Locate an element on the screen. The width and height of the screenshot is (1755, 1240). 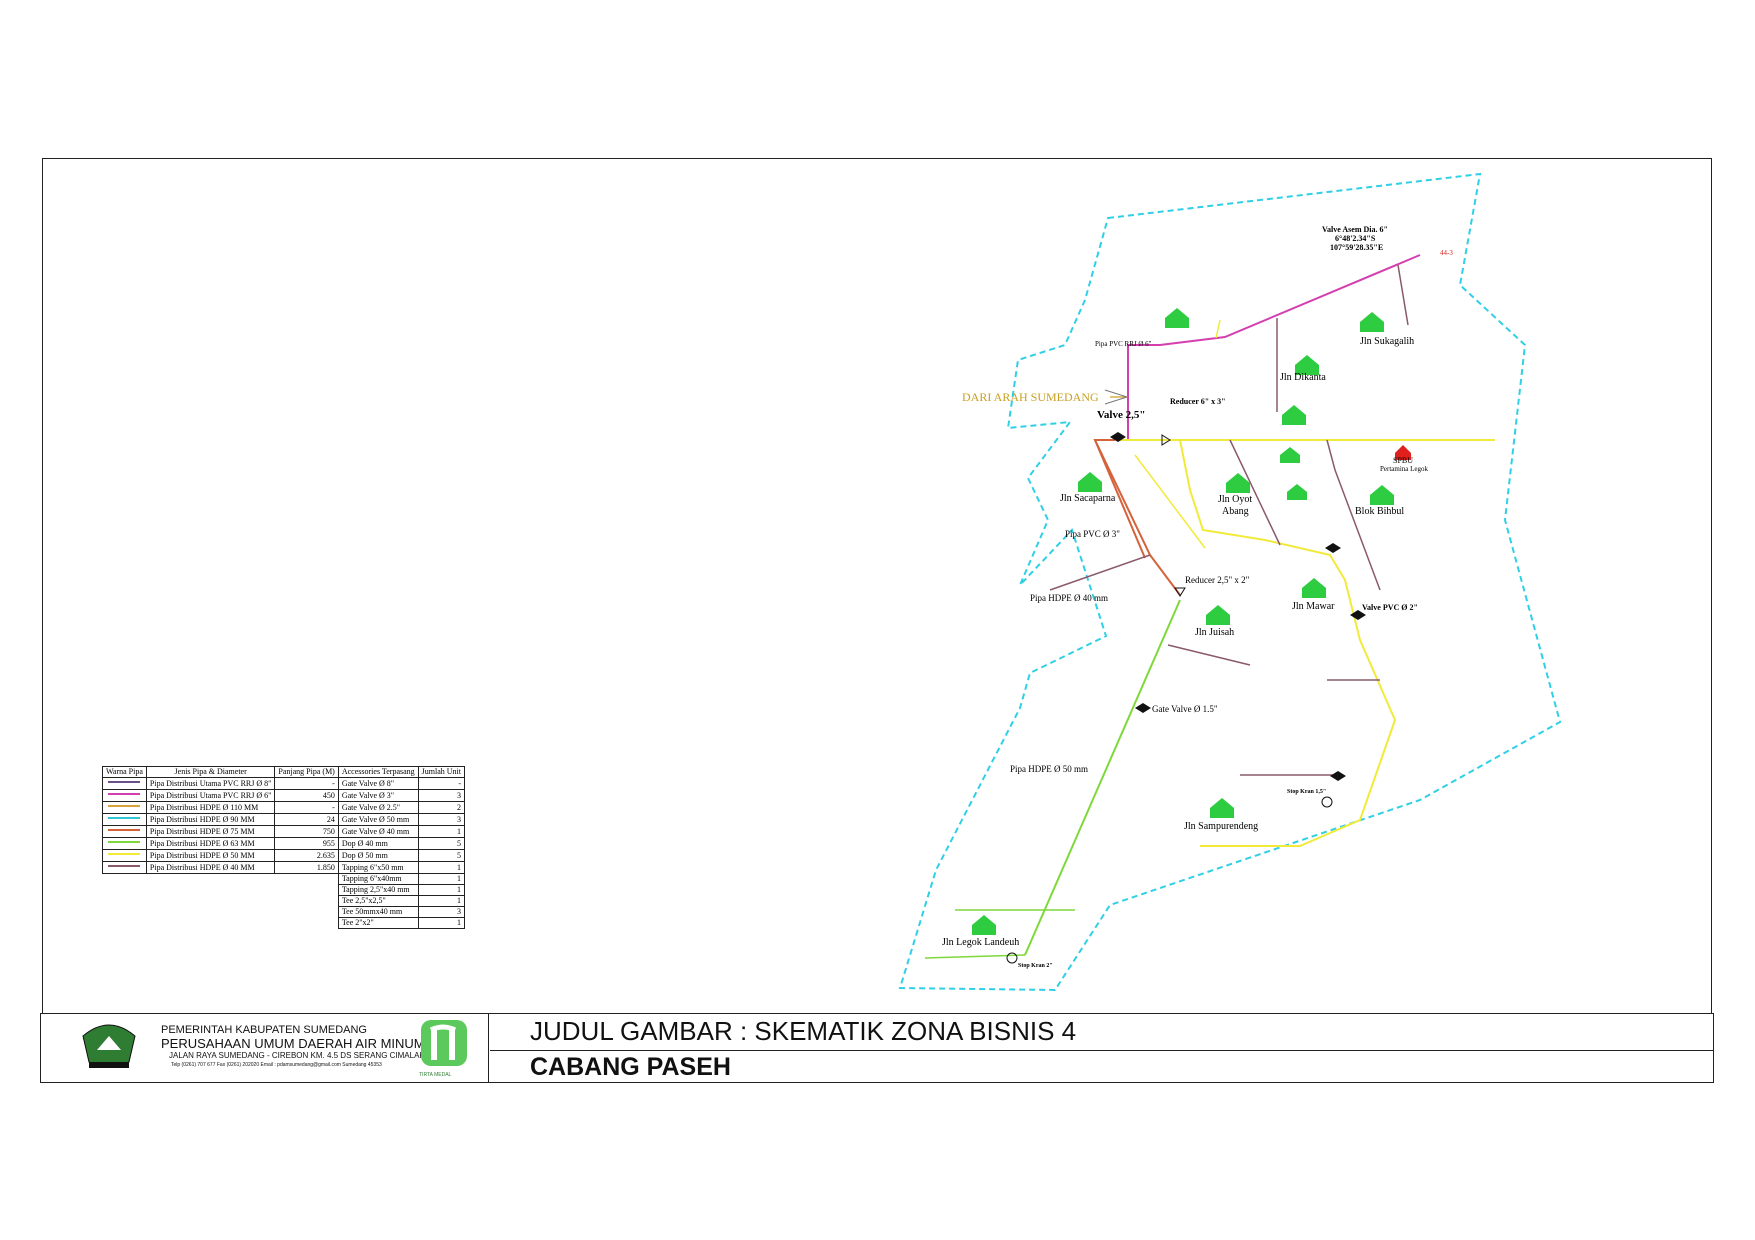
legend-row-extra: Tee 2"x2" 1 is located at coordinates (284, 923).